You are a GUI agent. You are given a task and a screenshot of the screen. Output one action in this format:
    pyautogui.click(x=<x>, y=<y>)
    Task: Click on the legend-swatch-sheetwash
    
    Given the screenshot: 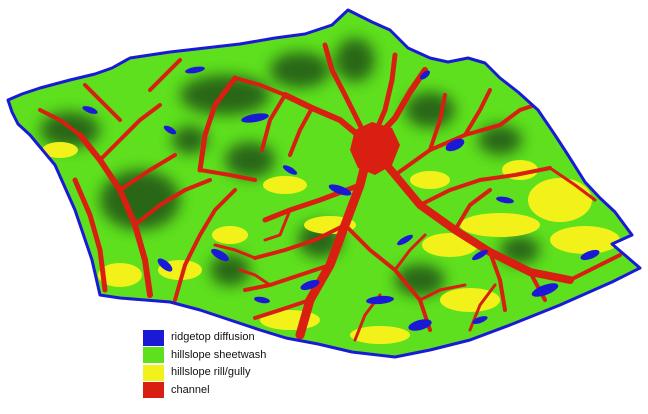 What is the action you would take?
    pyautogui.click(x=153, y=355)
    